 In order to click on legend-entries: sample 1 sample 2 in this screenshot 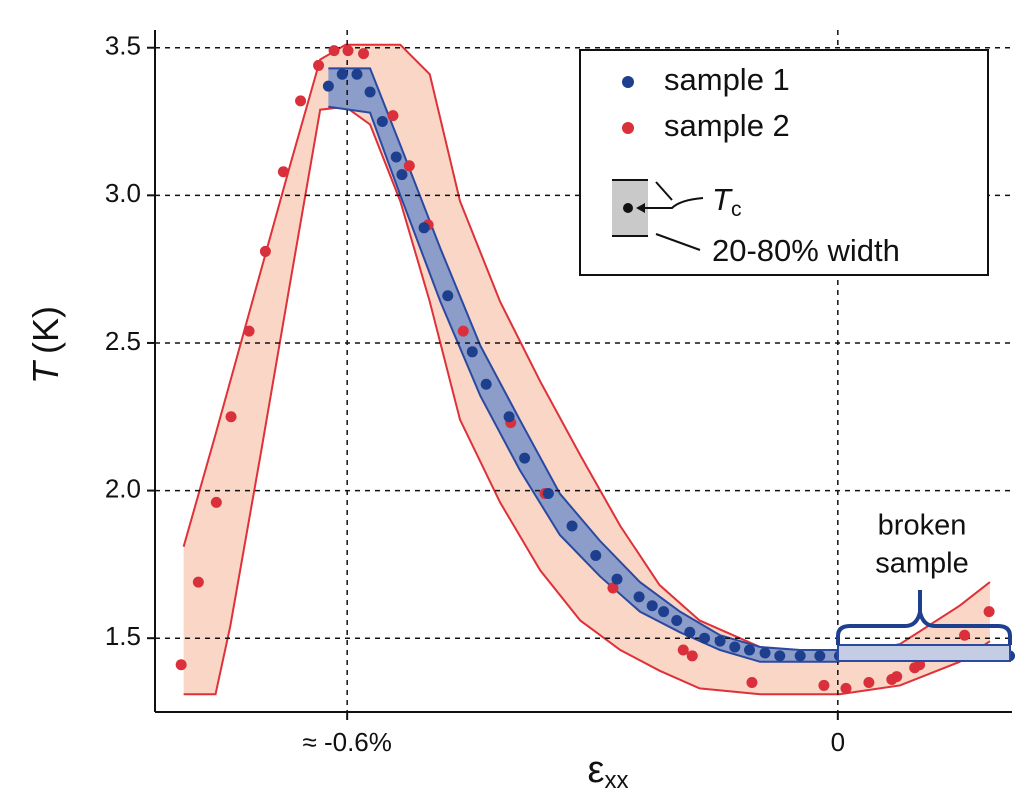, I will do `click(706, 102)`.